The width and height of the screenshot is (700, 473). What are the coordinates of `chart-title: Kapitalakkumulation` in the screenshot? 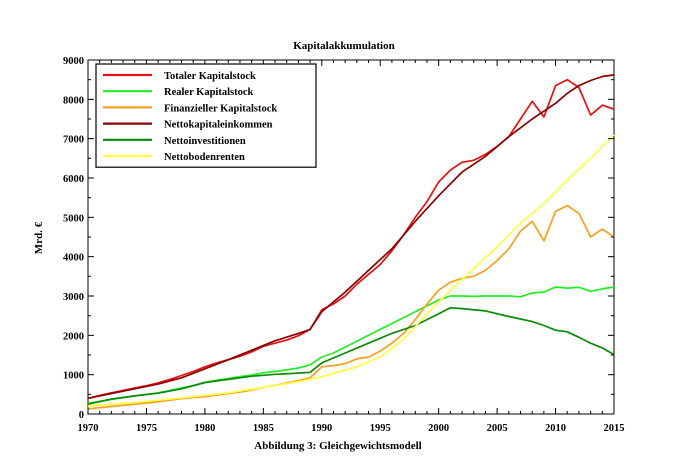 It's located at (343, 46).